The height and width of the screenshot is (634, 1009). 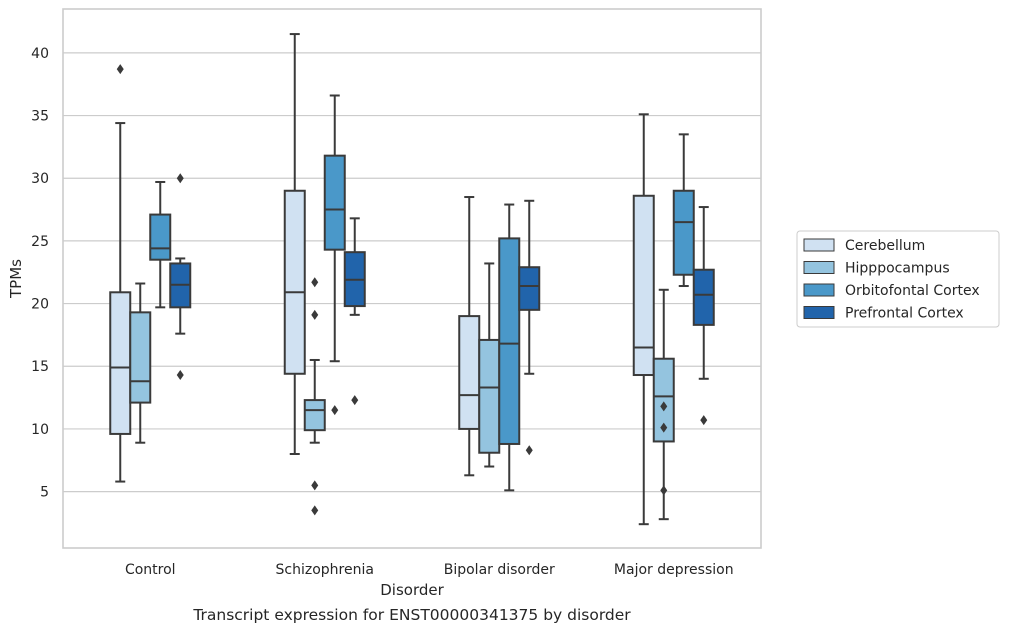 I want to click on legend-label: Hipppocampus, so click(x=897, y=269).